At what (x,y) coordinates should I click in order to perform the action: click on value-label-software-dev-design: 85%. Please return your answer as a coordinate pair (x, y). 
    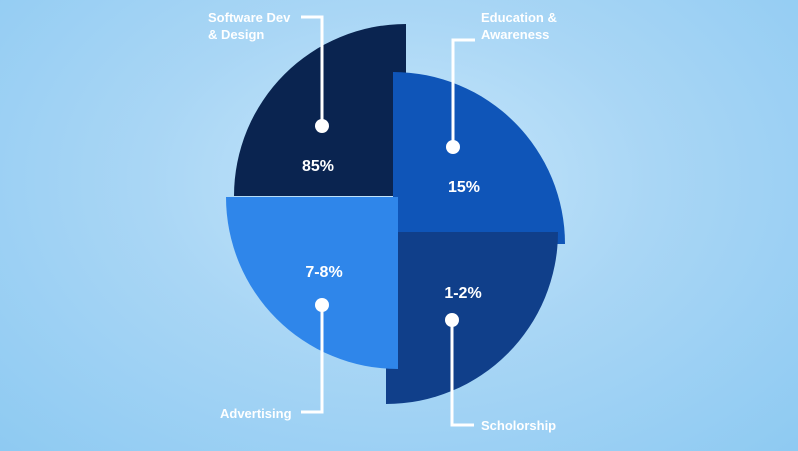
    Looking at the image, I should click on (318, 166).